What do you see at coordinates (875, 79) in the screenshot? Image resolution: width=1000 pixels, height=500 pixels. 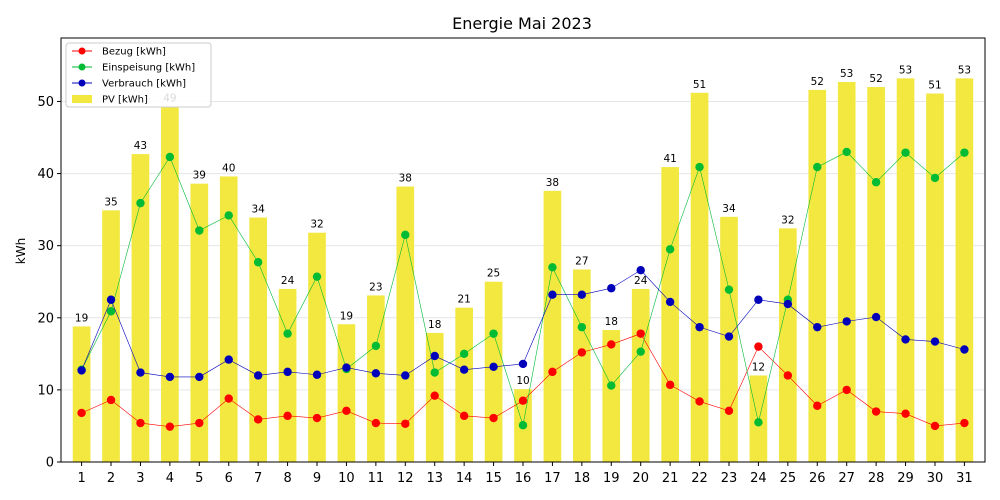 I see `pv-bar-value-label: 52` at bounding box center [875, 79].